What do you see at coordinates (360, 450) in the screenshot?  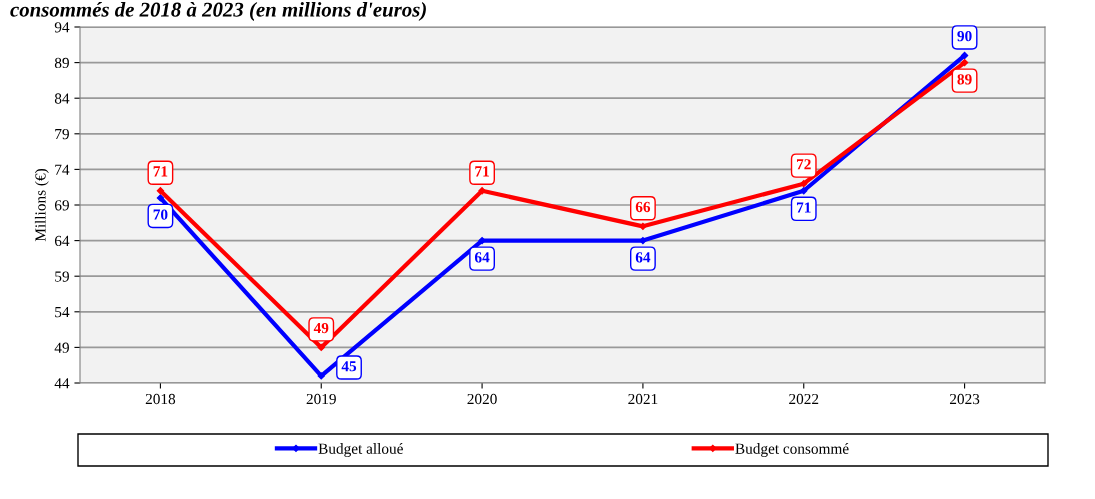 I see `legend-label: Budget alloué` at bounding box center [360, 450].